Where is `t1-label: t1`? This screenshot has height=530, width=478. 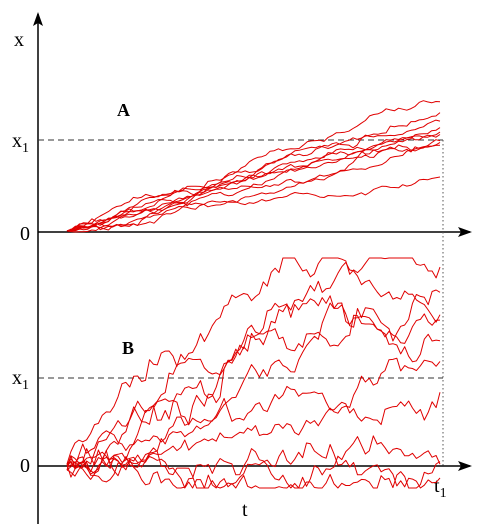 t1-label: t1 is located at coordinates (440, 488).